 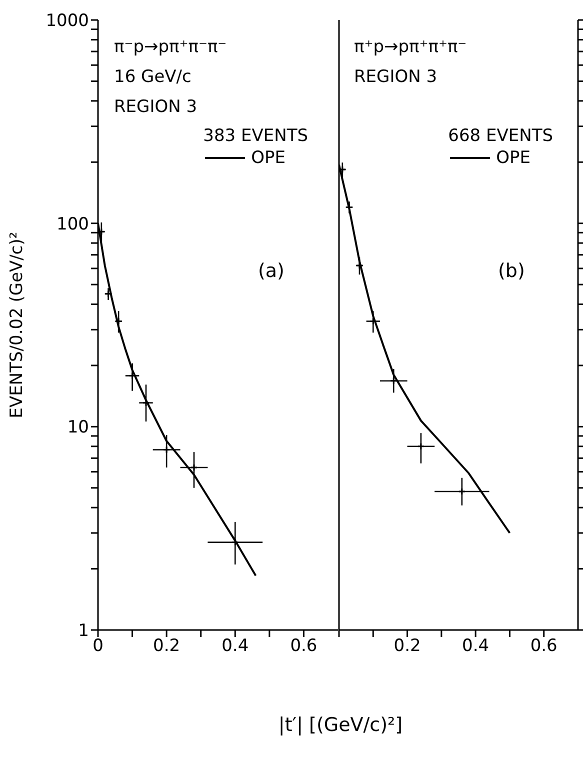 I want to click on y-tick-label: 1000, so click(x=67, y=21).